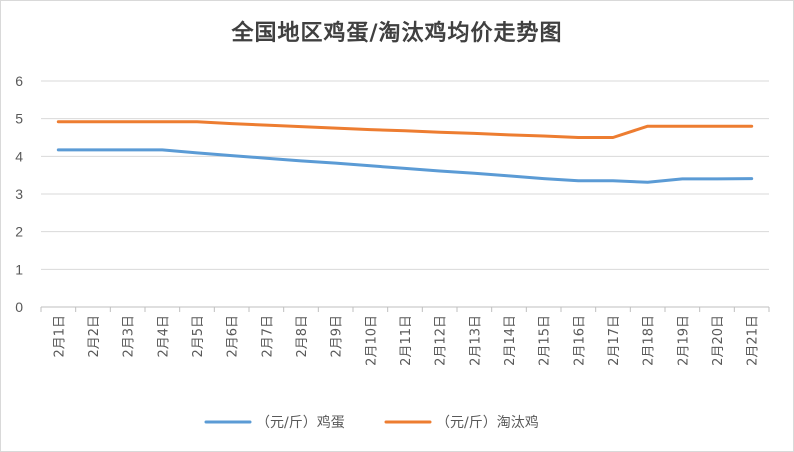 This screenshot has width=794, height=452. I want to click on x-tick-label: 2月19日, so click(683, 340).